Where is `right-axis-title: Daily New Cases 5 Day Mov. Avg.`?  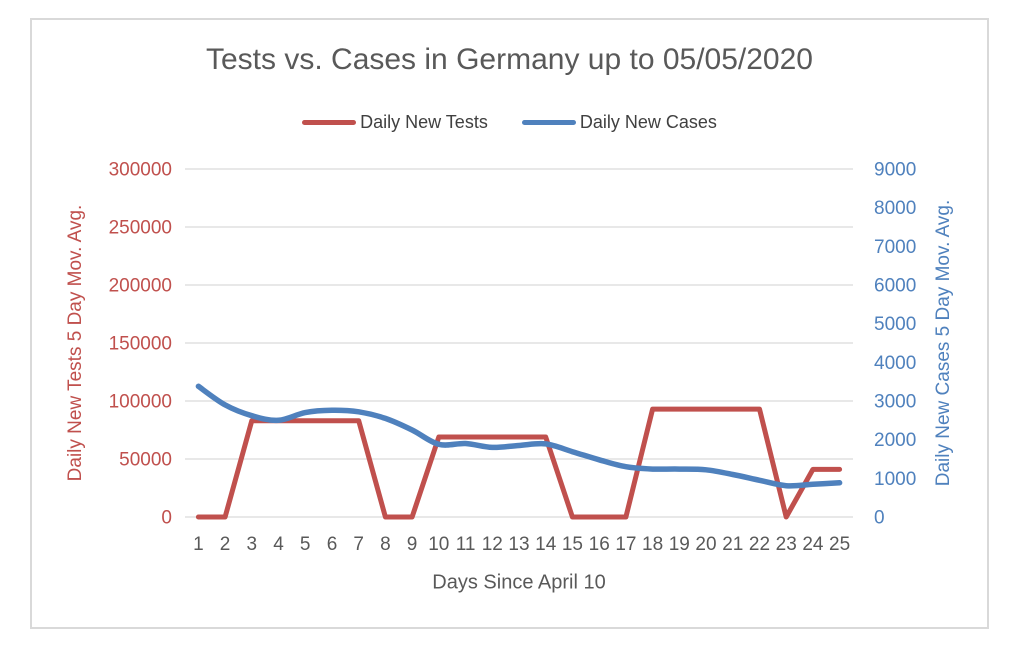 right-axis-title: Daily New Cases 5 Day Mov. Avg. is located at coordinates (943, 343).